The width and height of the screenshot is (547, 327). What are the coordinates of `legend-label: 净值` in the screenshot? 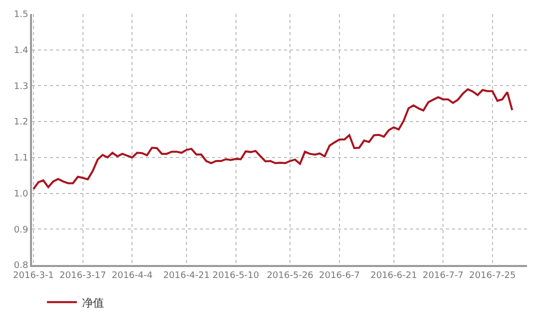 It's located at (93, 303).